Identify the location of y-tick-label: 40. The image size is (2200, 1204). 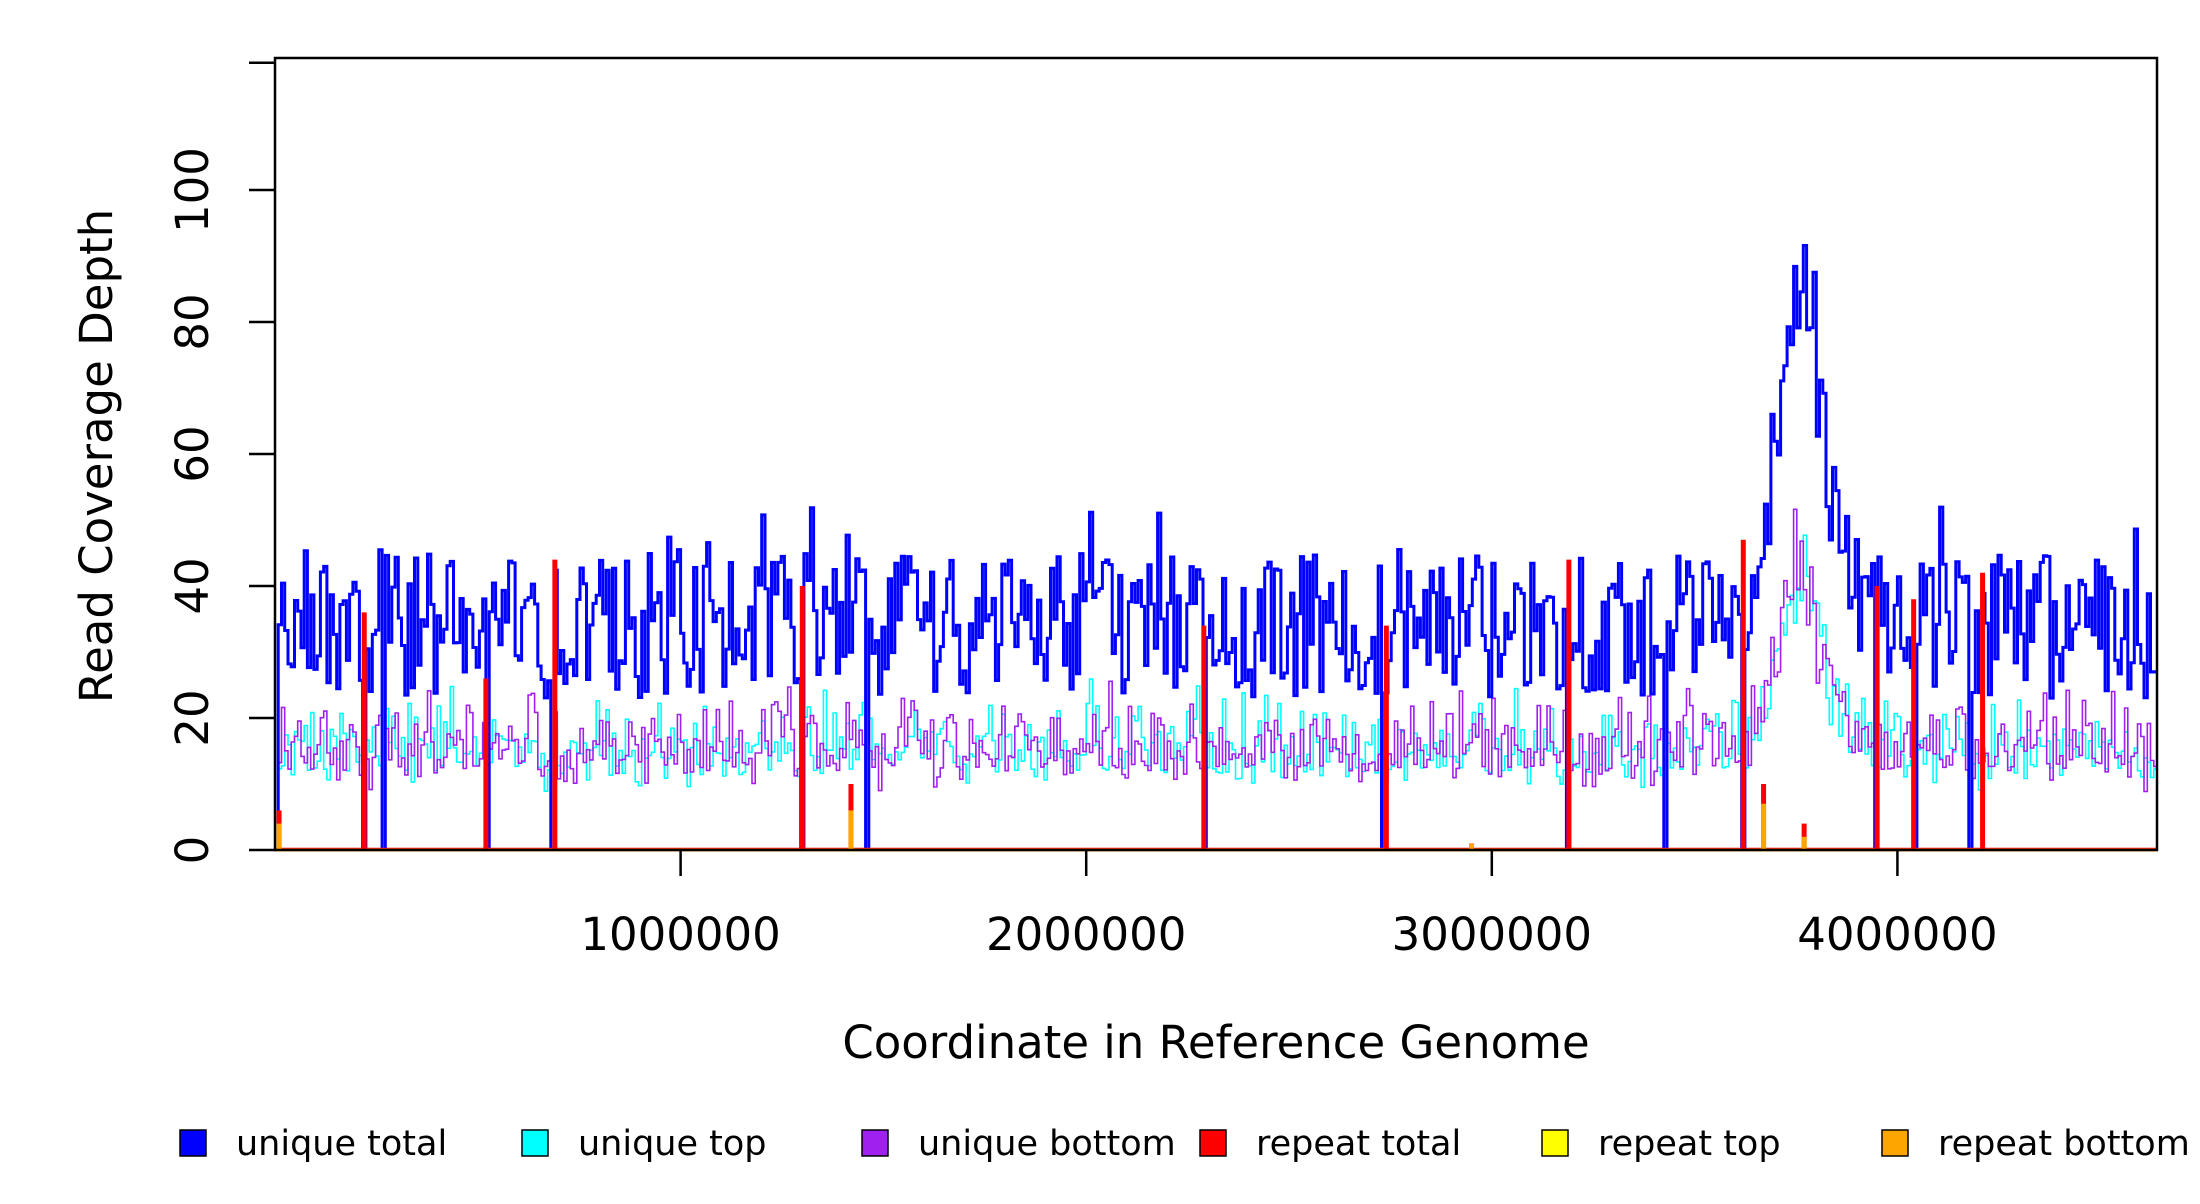
(192, 585).